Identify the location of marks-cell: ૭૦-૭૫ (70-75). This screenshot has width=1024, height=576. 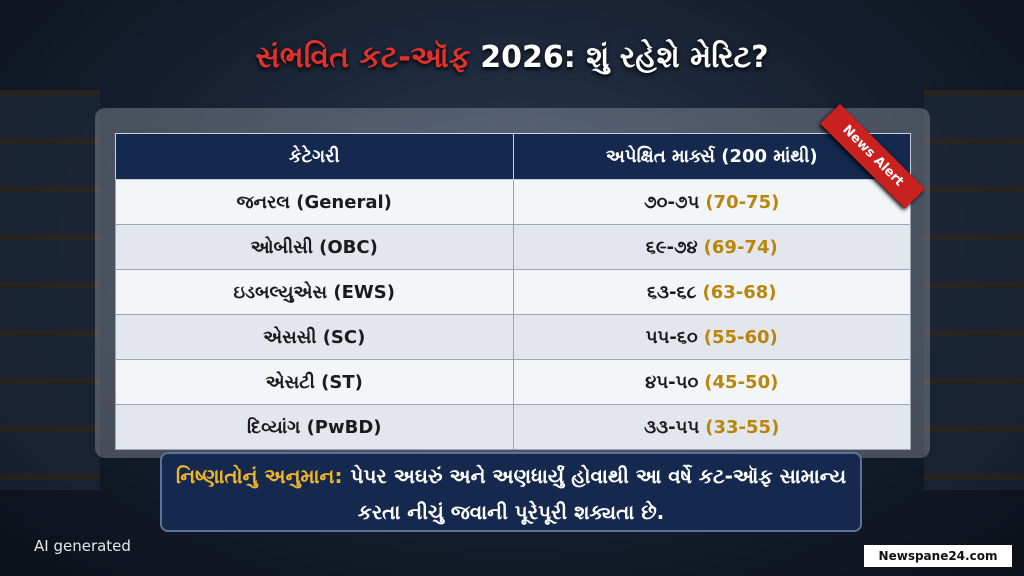
(711, 202).